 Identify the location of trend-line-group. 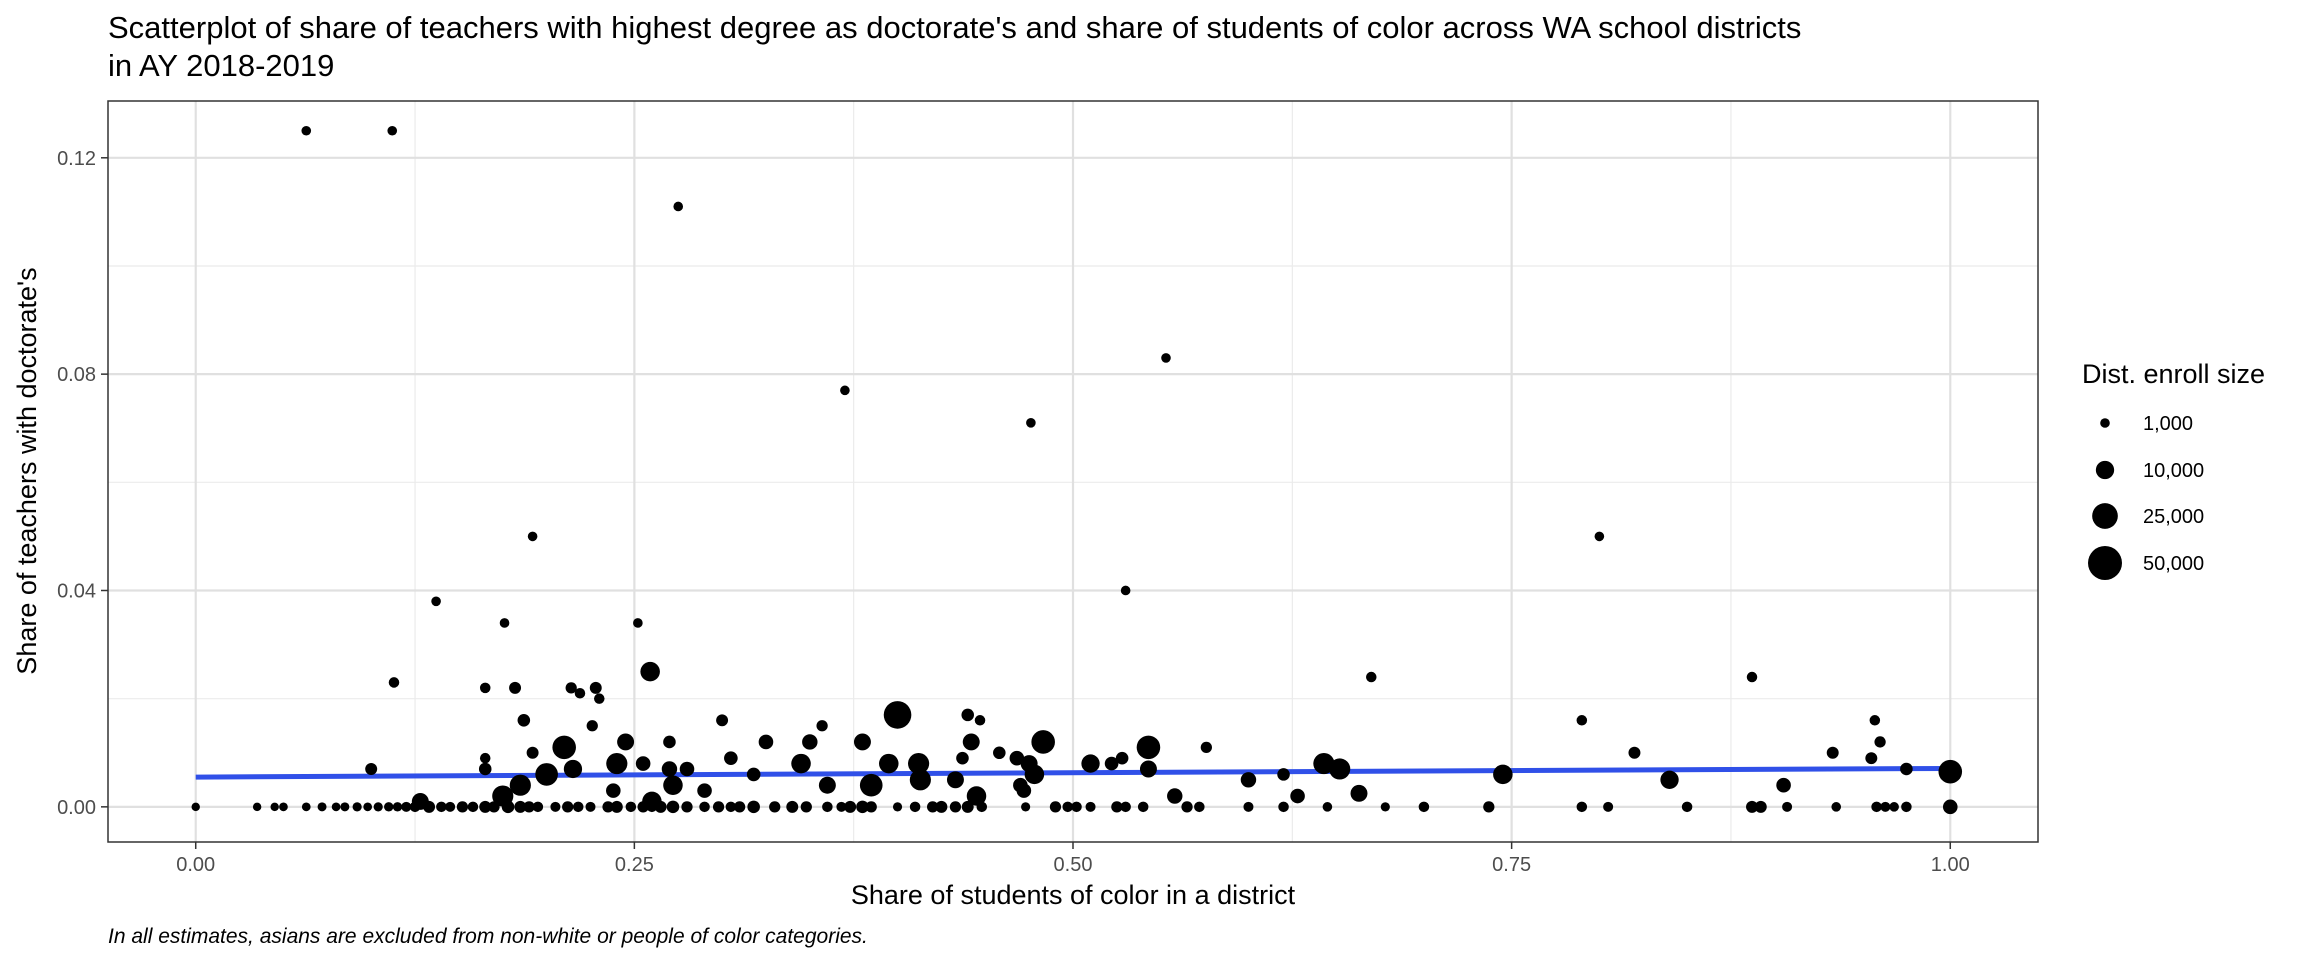
(1073, 772).